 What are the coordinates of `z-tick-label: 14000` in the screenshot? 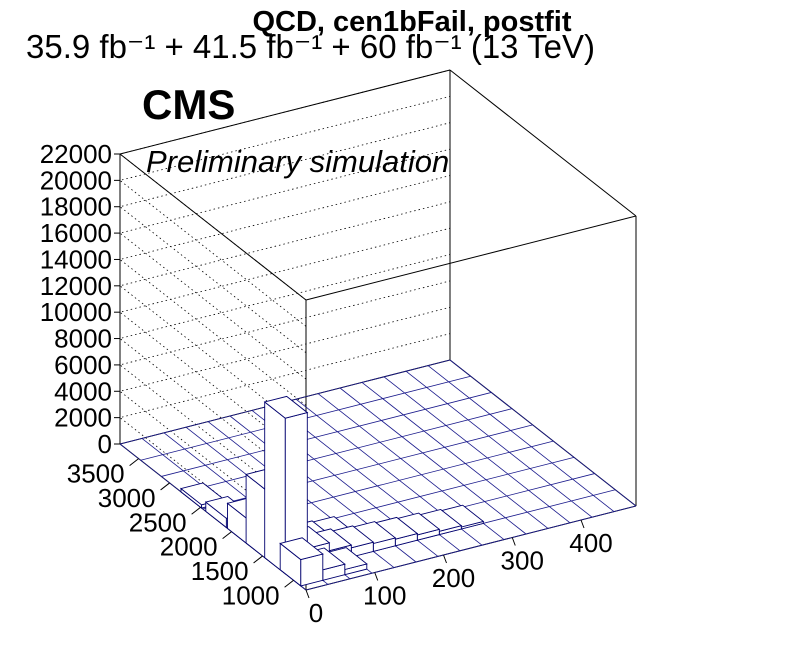 It's located at (76, 259).